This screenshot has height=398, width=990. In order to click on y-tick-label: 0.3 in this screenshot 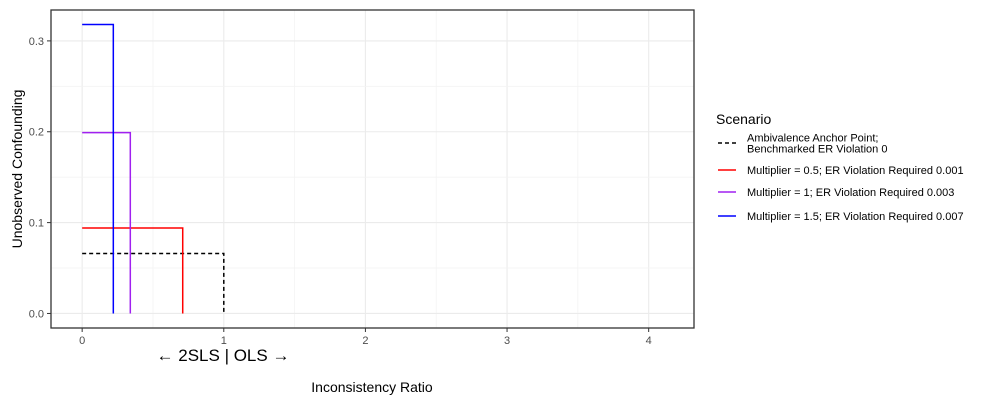, I will do `click(36, 42)`.